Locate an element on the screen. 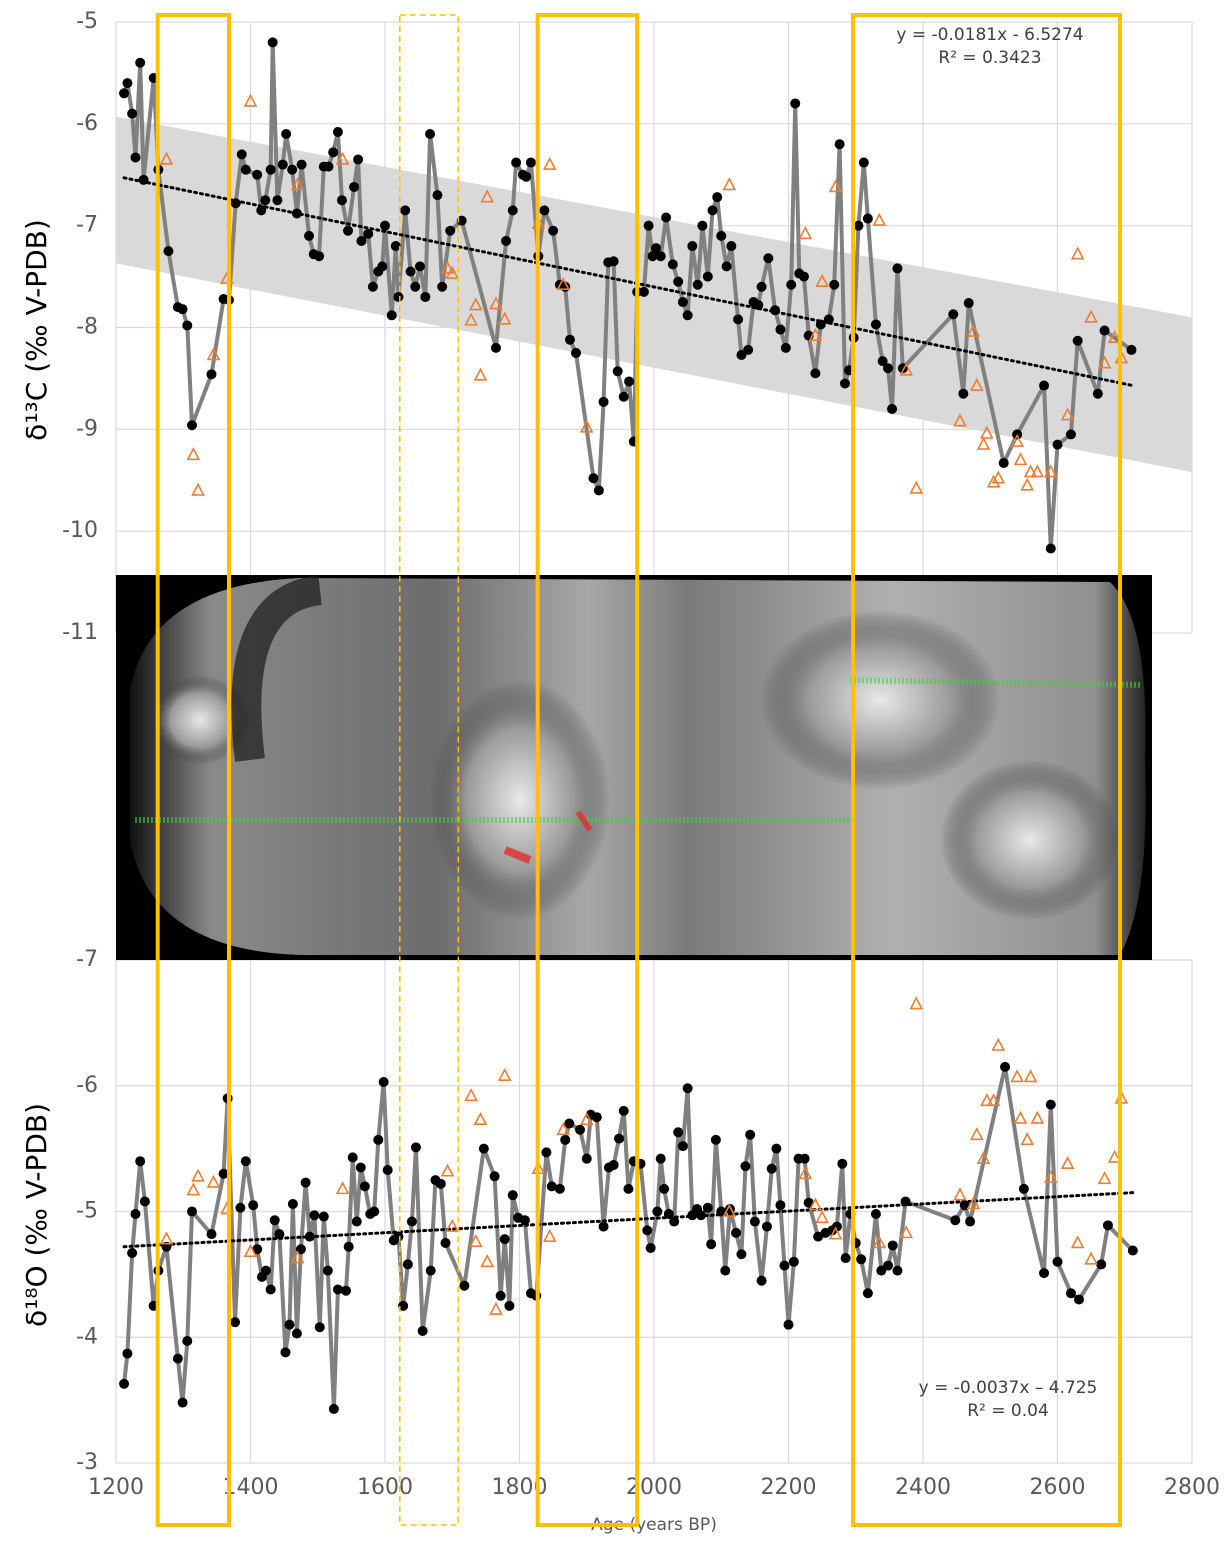 This screenshot has height=1552, width=1225. photo-track is located at coordinates (995, 682).